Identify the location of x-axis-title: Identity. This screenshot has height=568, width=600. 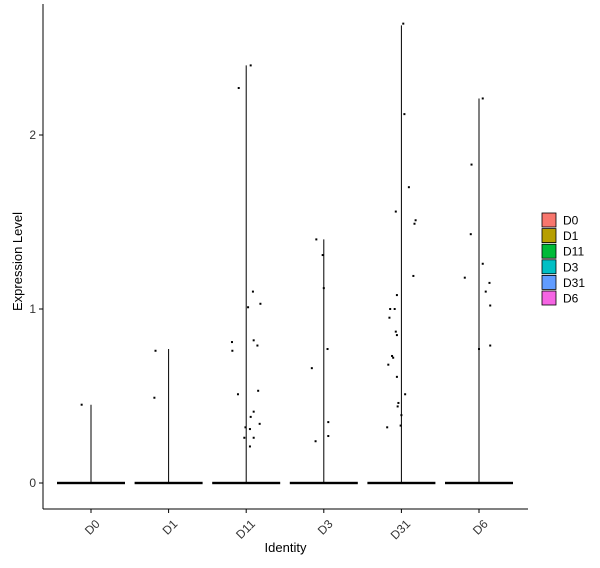
(286, 547).